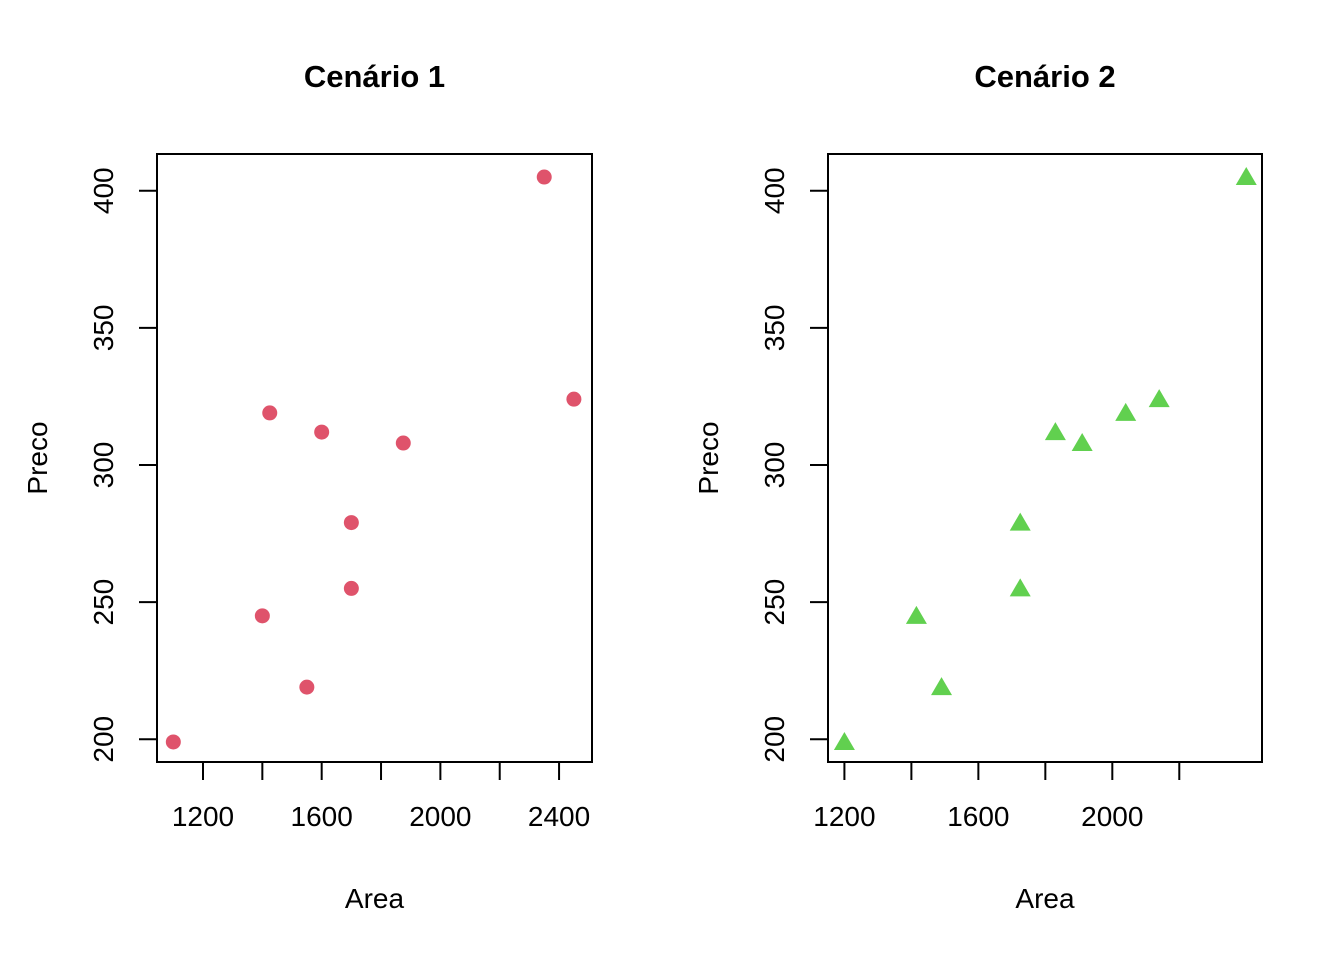  I want to click on chart-1-y-tick-label: 300, so click(103, 465).